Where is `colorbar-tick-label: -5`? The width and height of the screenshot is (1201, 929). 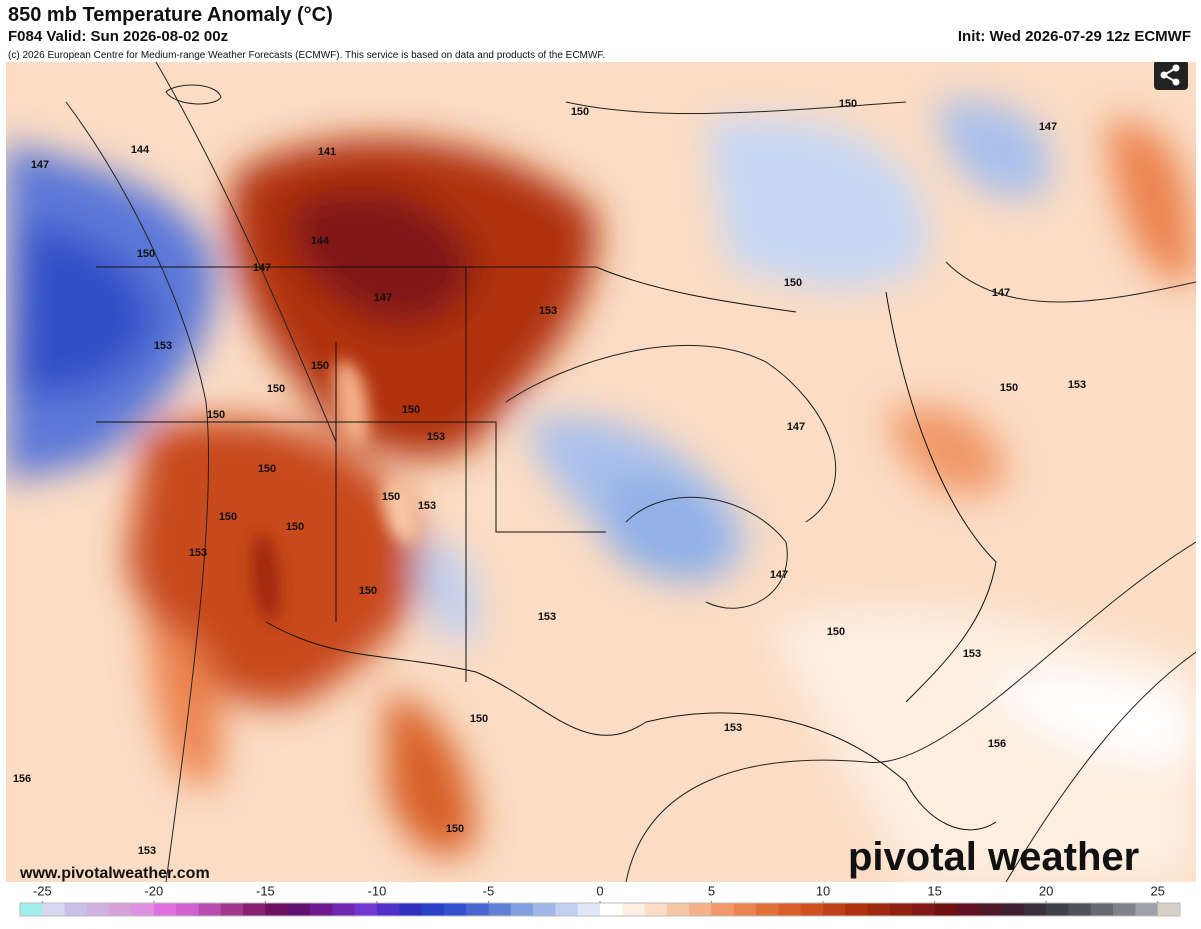 colorbar-tick-label: -5 is located at coordinates (489, 890).